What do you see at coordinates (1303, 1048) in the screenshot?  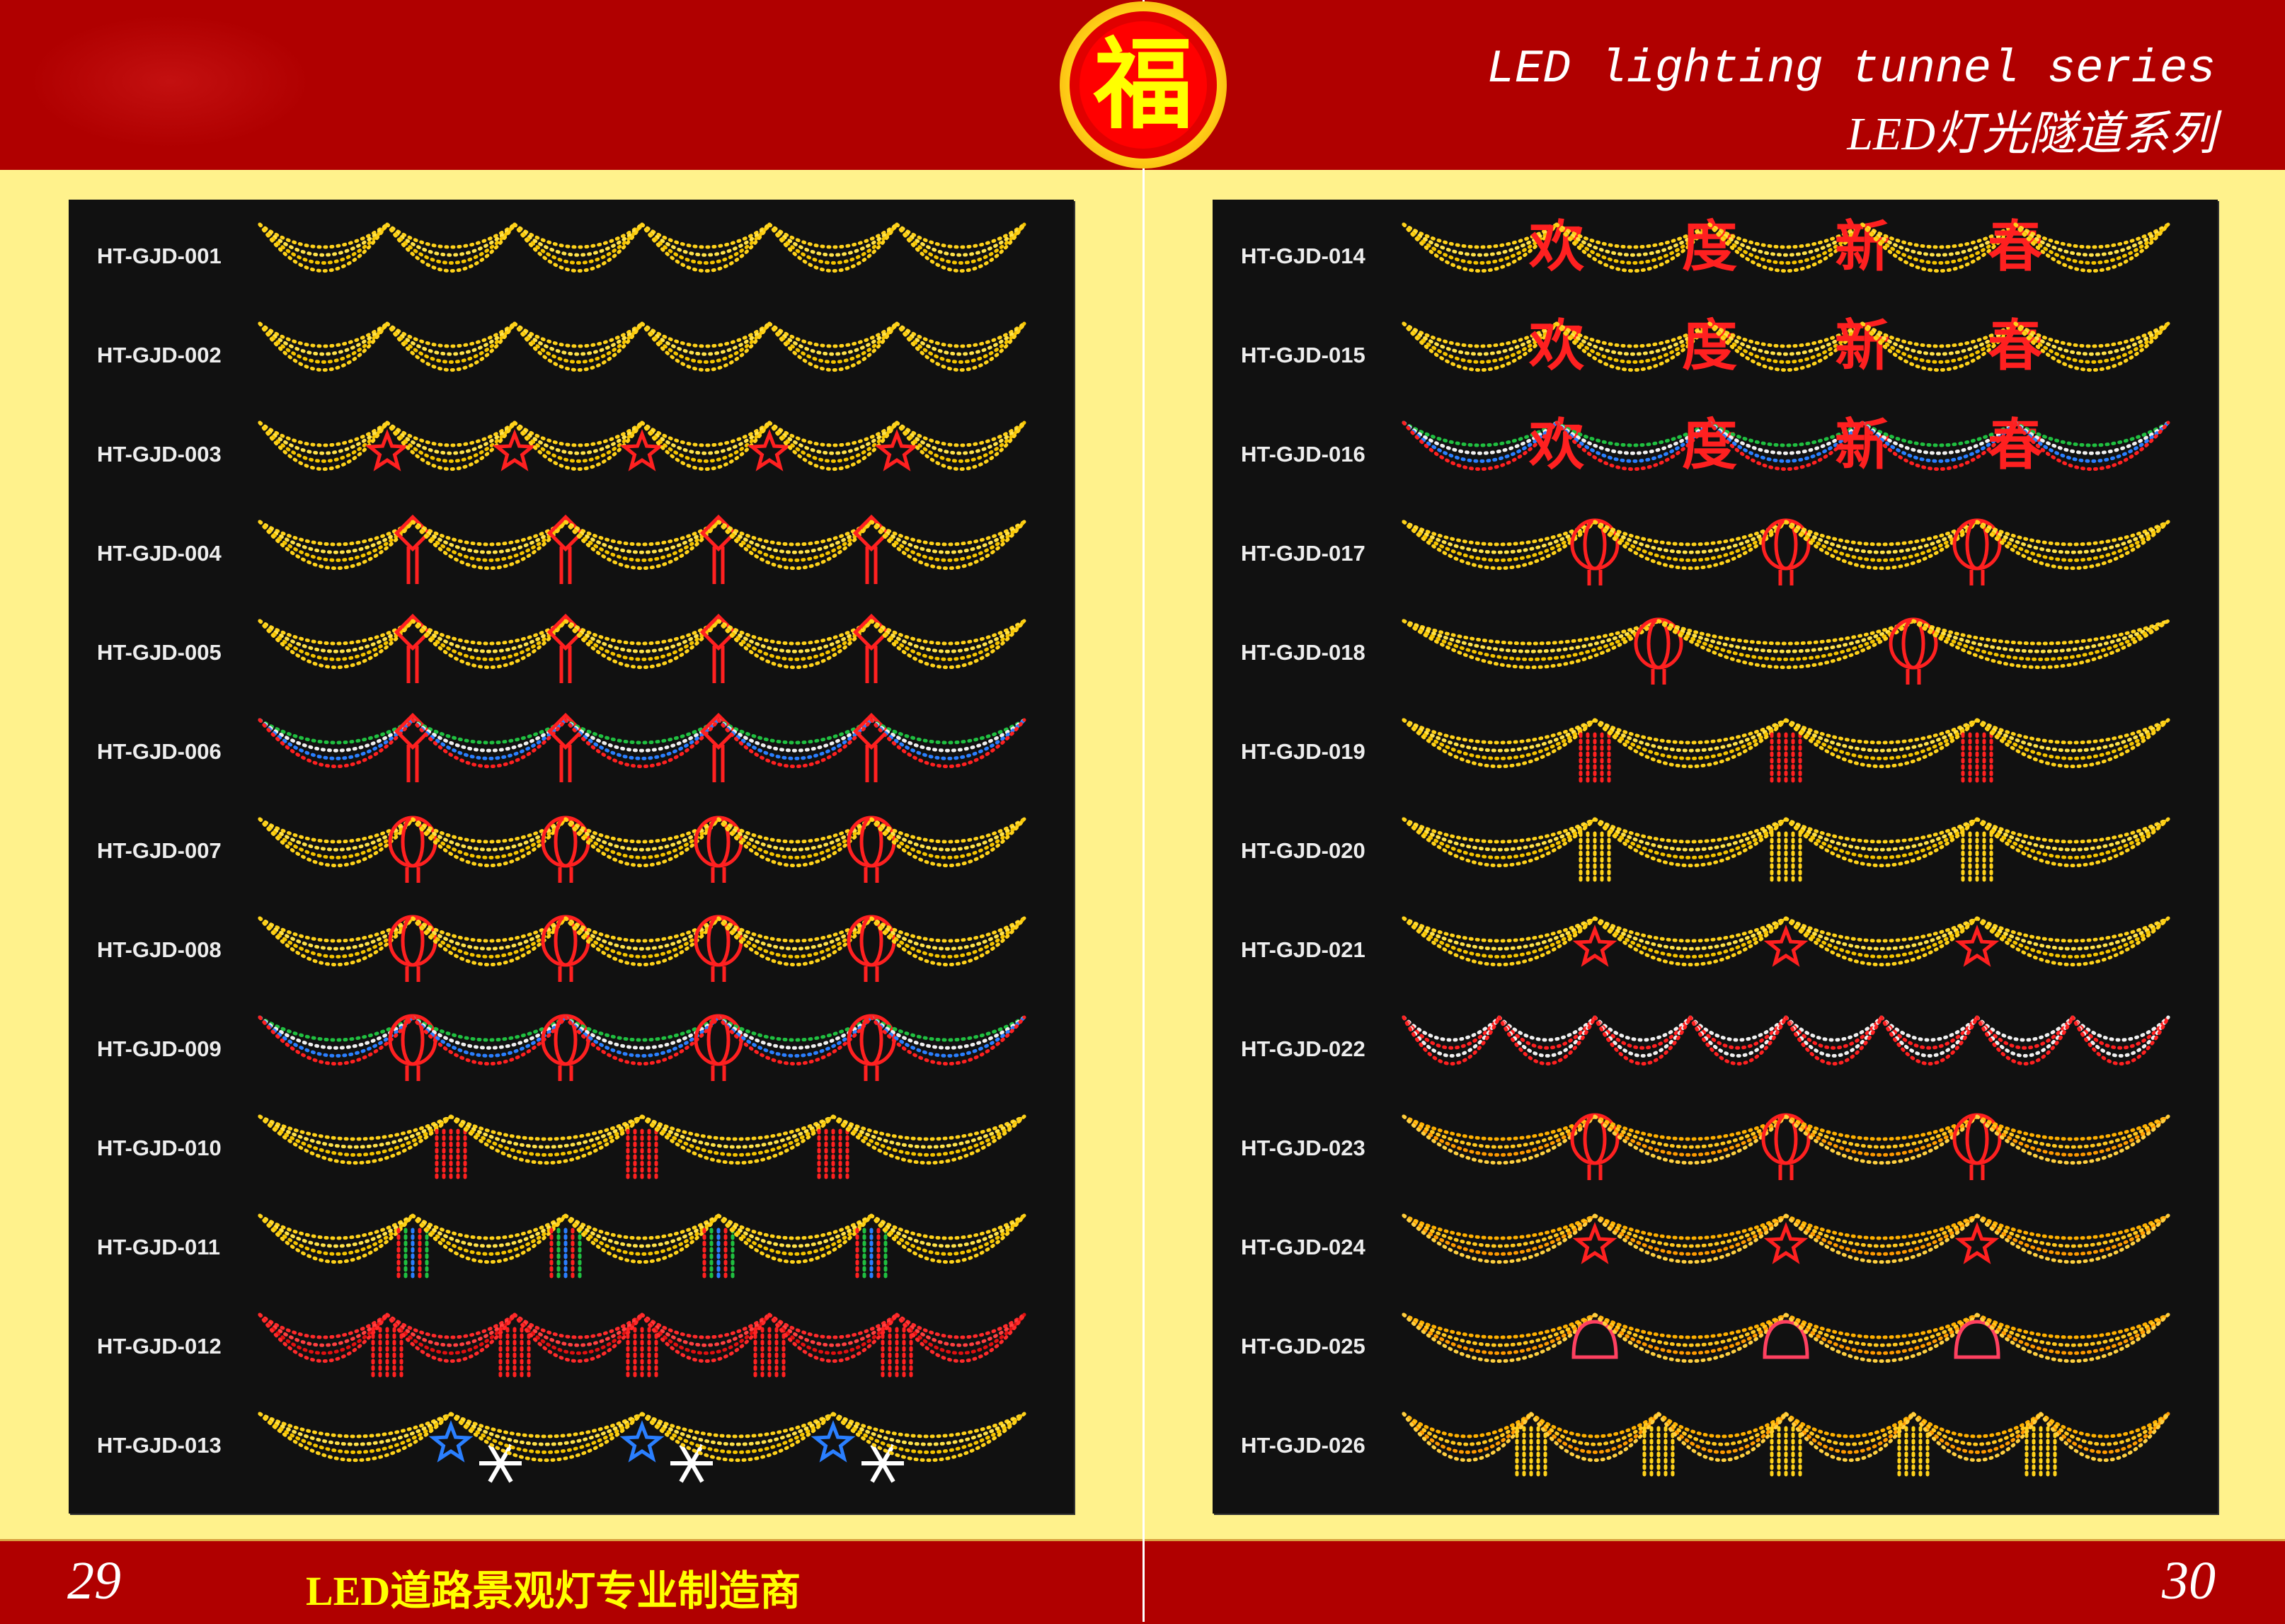 I see `product-code: HT-GJD-022` at bounding box center [1303, 1048].